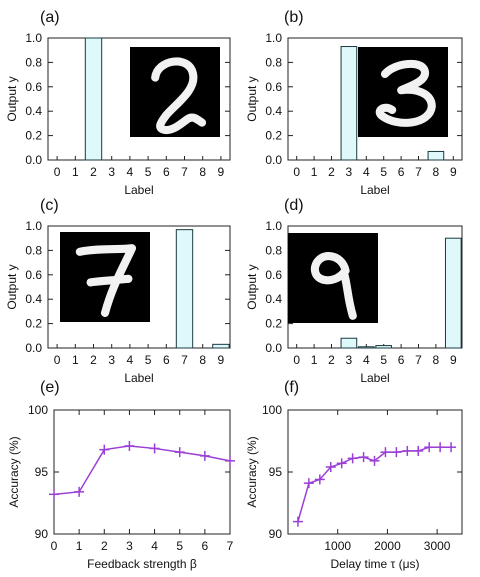  Describe the element at coordinates (337, 546) in the screenshot. I see `x-tick-label: 1000` at that location.